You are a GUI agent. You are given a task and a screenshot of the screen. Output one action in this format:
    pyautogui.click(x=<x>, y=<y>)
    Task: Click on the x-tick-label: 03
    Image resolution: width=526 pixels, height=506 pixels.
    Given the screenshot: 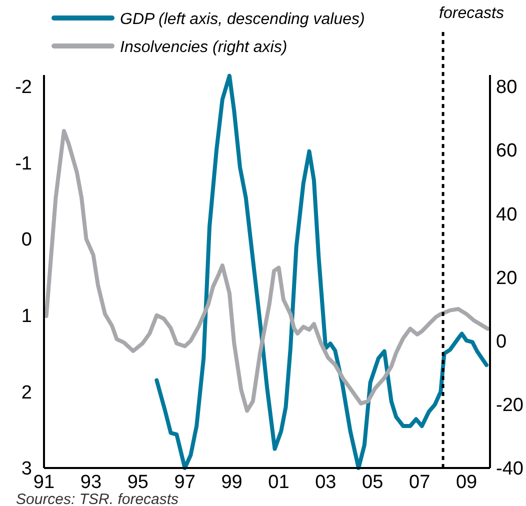 What is the action you would take?
    pyautogui.click(x=325, y=482)
    